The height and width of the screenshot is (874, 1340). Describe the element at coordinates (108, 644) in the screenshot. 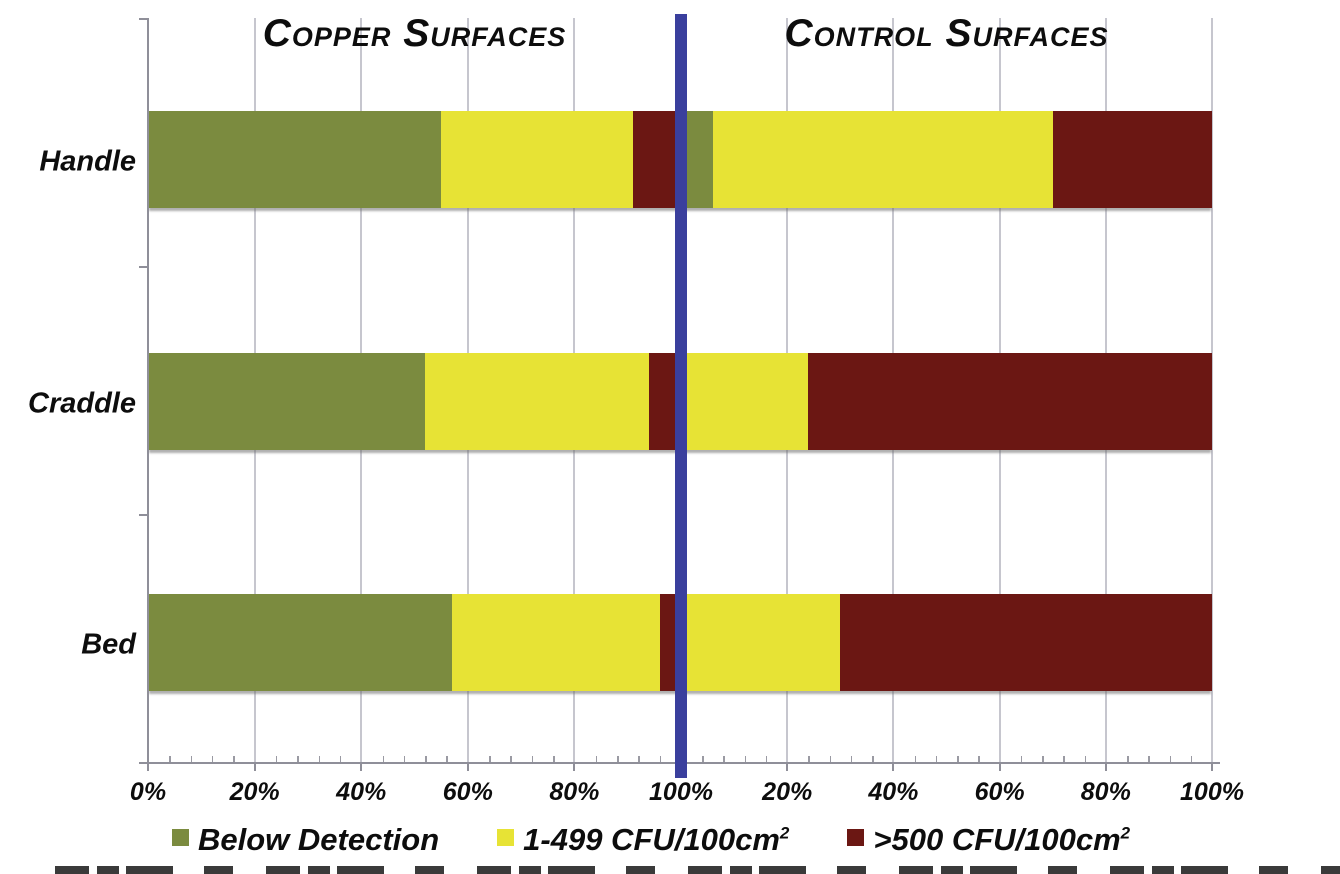

I see `category-label-bed: Bed` at that location.